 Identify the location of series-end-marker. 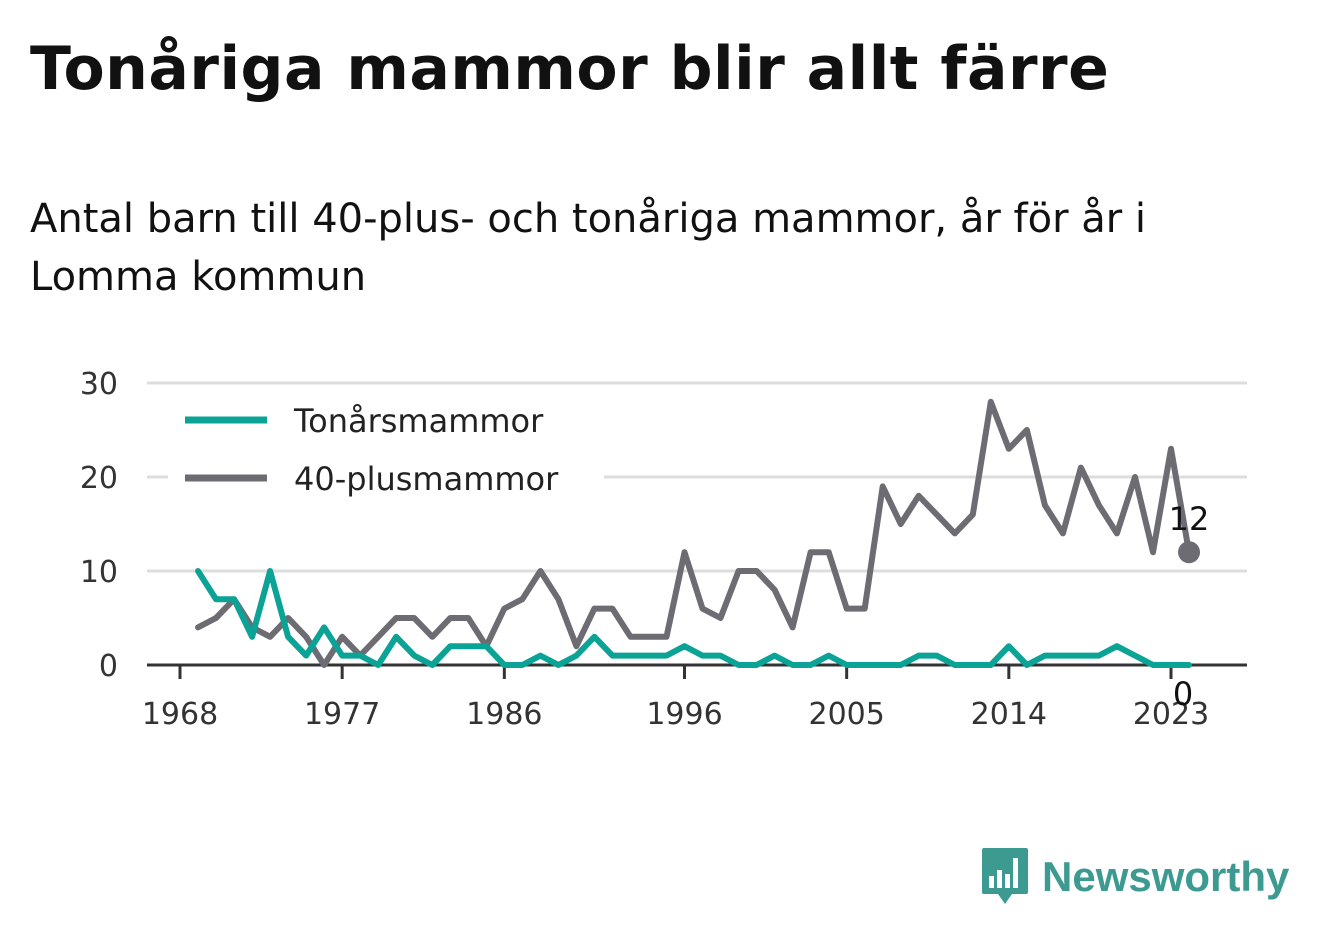
(1189, 552).